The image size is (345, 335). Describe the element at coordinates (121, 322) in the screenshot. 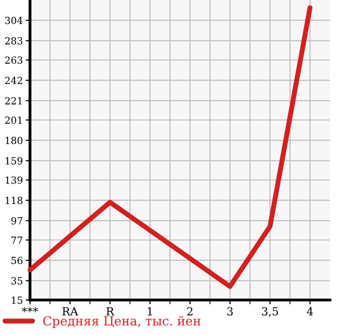

I see `legend-label: Средняя Цена, тыс. йен` at that location.